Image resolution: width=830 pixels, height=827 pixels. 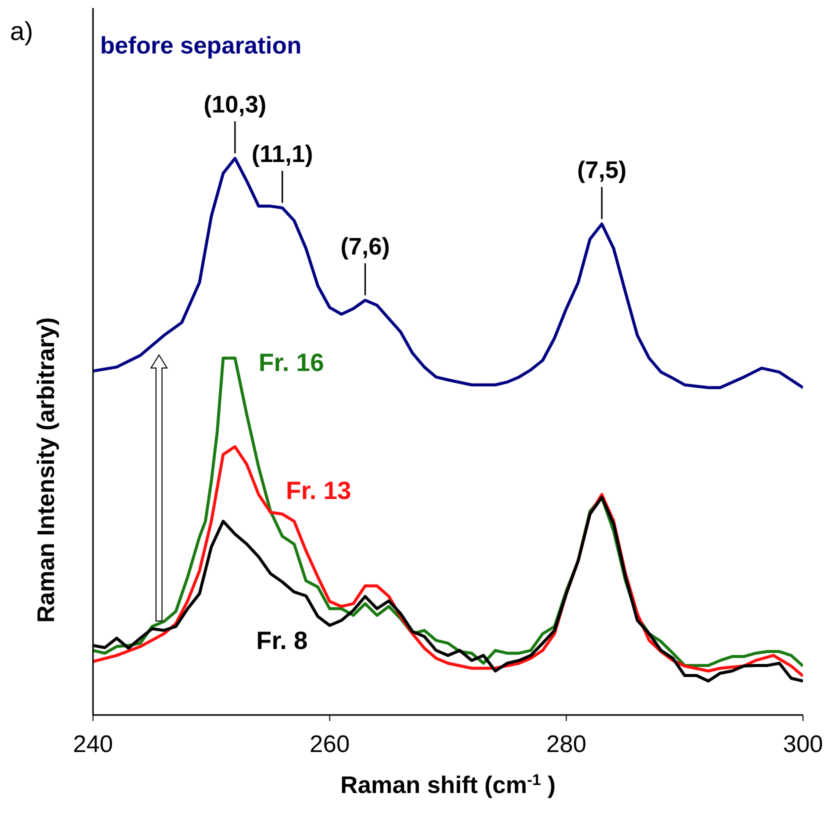 I want to click on x-tick-label: 300, so click(x=803, y=744).